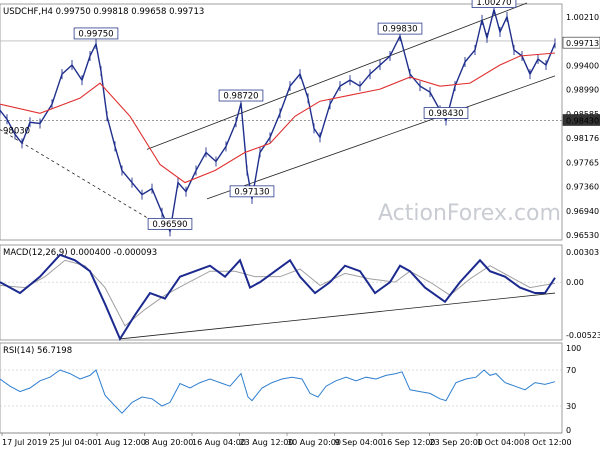  What do you see at coordinates (582, 138) in the screenshot?
I see `price-ytick-label: 0.98176` at bounding box center [582, 138].